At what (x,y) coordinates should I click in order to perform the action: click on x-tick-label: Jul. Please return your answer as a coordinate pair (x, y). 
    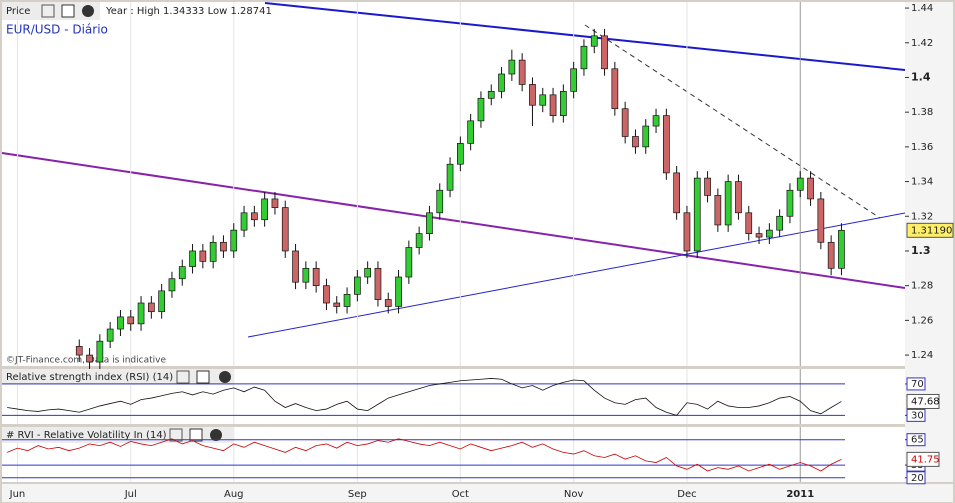
    Looking at the image, I should click on (130, 494).